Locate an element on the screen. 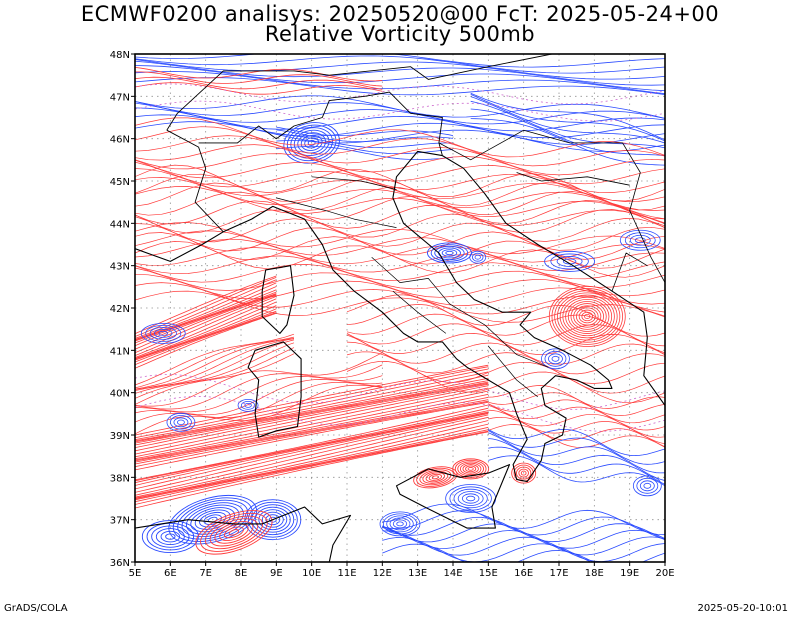 The height and width of the screenshot is (618, 800). sardinia-coastline is located at coordinates (274, 389).